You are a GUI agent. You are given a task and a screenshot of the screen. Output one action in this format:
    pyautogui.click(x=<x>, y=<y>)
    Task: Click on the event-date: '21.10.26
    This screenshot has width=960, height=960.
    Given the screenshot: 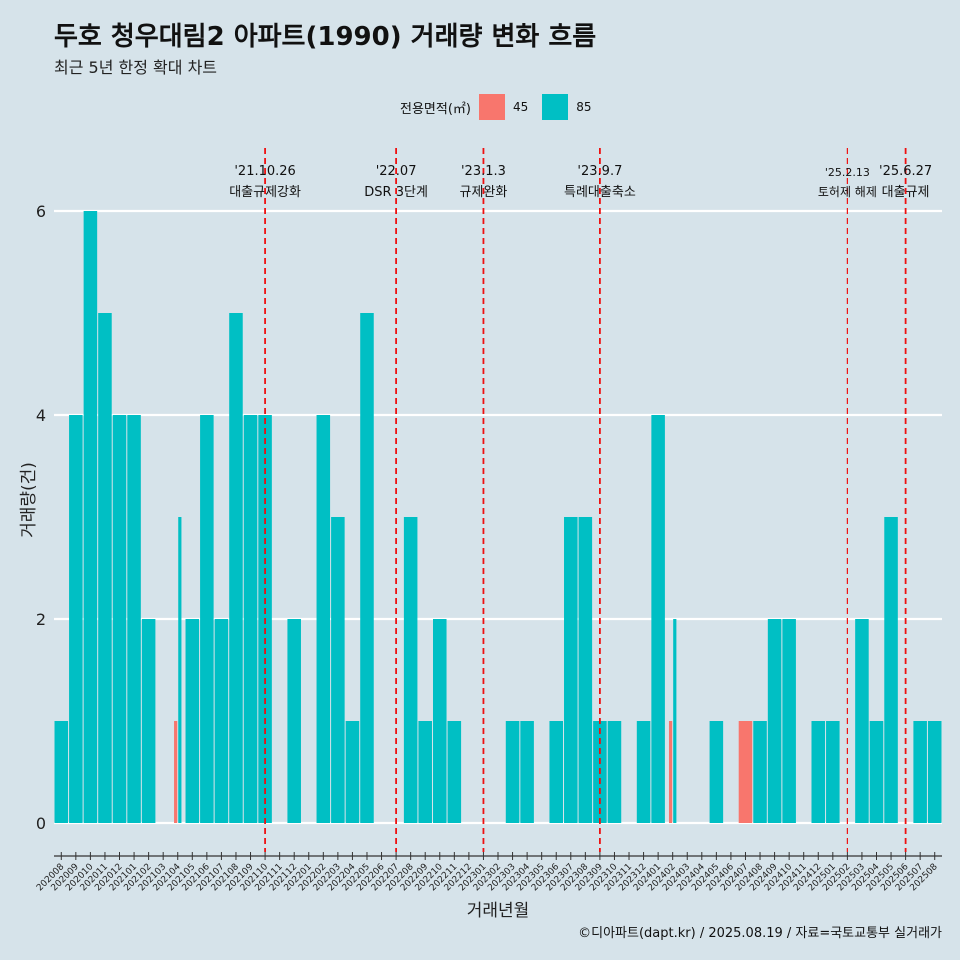 What is the action you would take?
    pyautogui.click(x=264, y=171)
    